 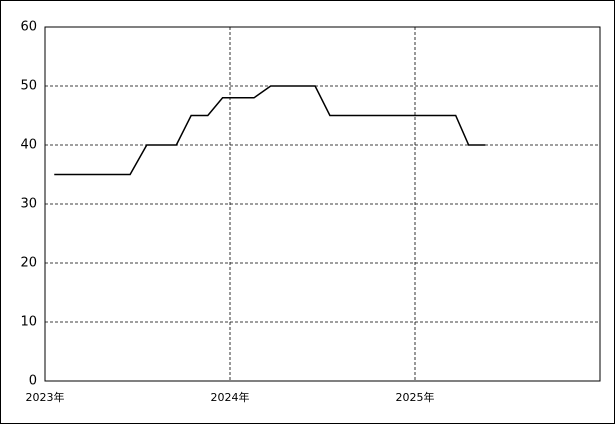 What do you see at coordinates (28, 86) in the screenshot?
I see `y-tick-label: 50` at bounding box center [28, 86].